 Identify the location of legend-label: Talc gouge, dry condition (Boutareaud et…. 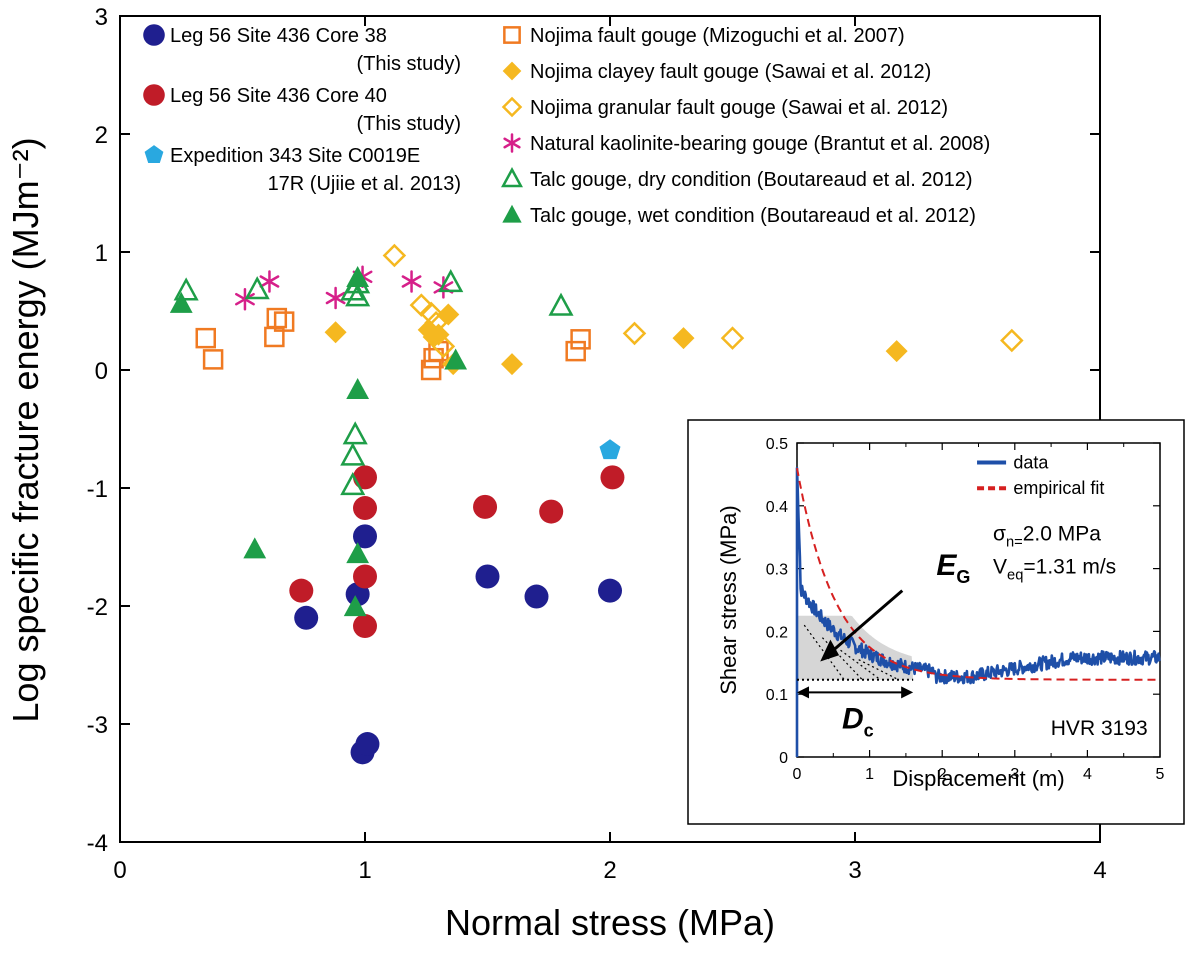
(751, 180).